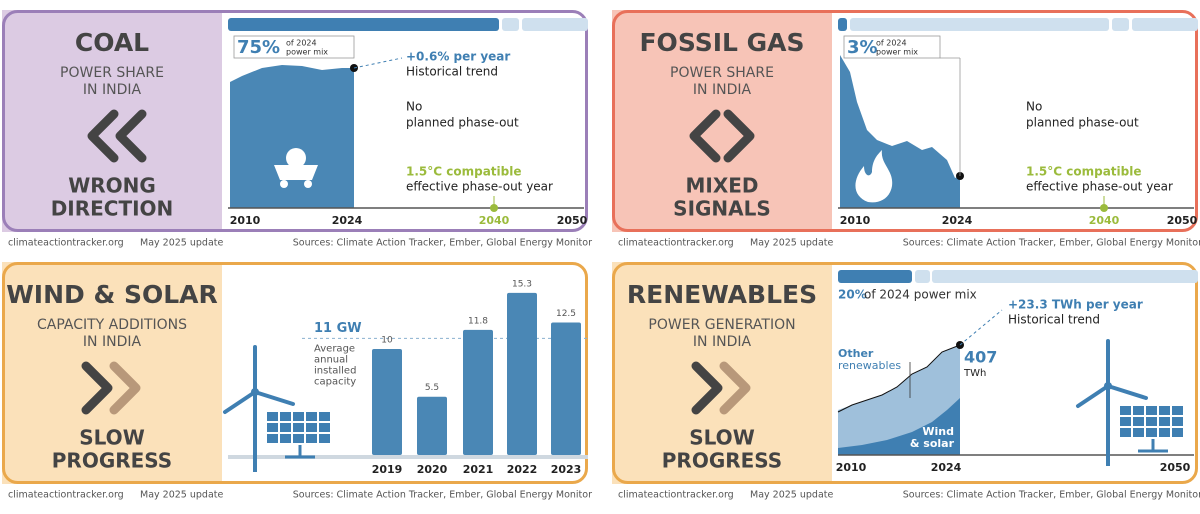 The width and height of the screenshot is (1200, 514). What do you see at coordinates (307, 52) in the screenshot?
I see `share-note: power mix` at bounding box center [307, 52].